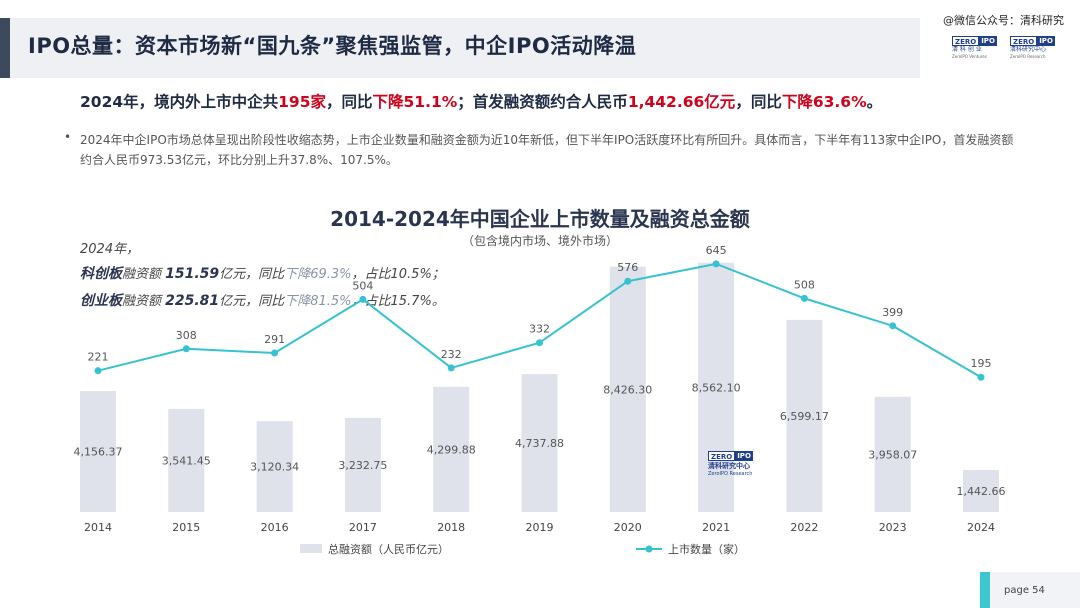 The width and height of the screenshot is (1080, 608). Describe the element at coordinates (804, 298) in the screenshot. I see `line-point-2022` at that location.